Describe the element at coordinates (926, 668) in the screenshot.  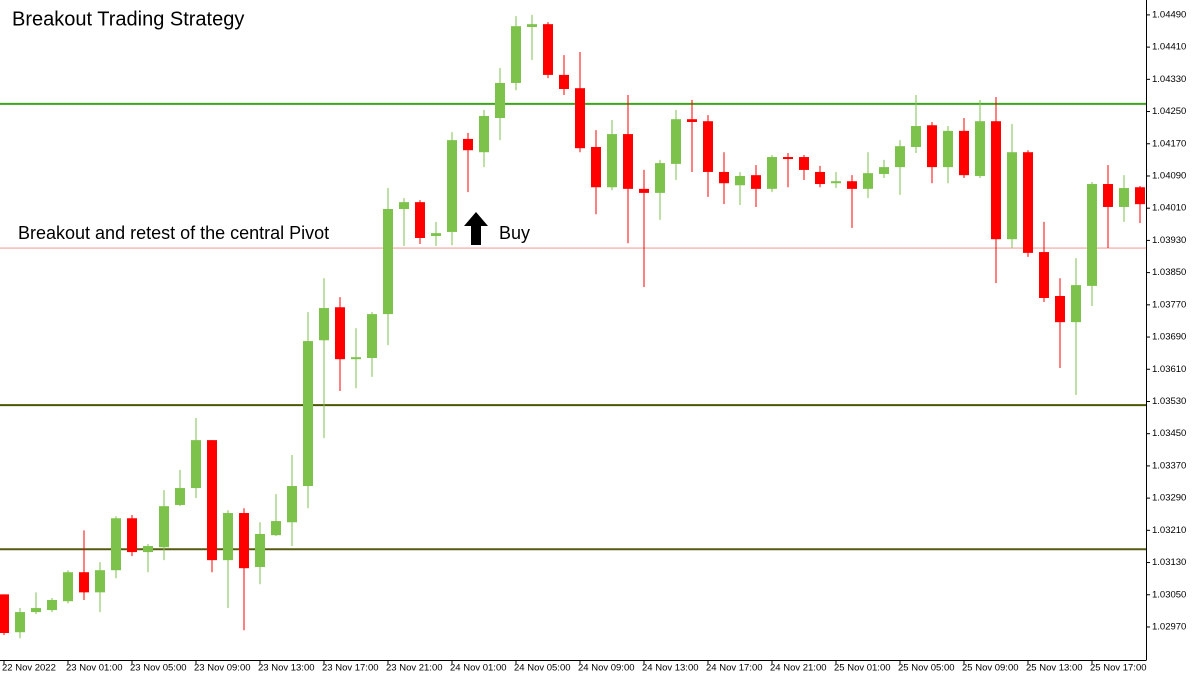
I see `x-tick-label: 25 Nov 05:00` at that location.